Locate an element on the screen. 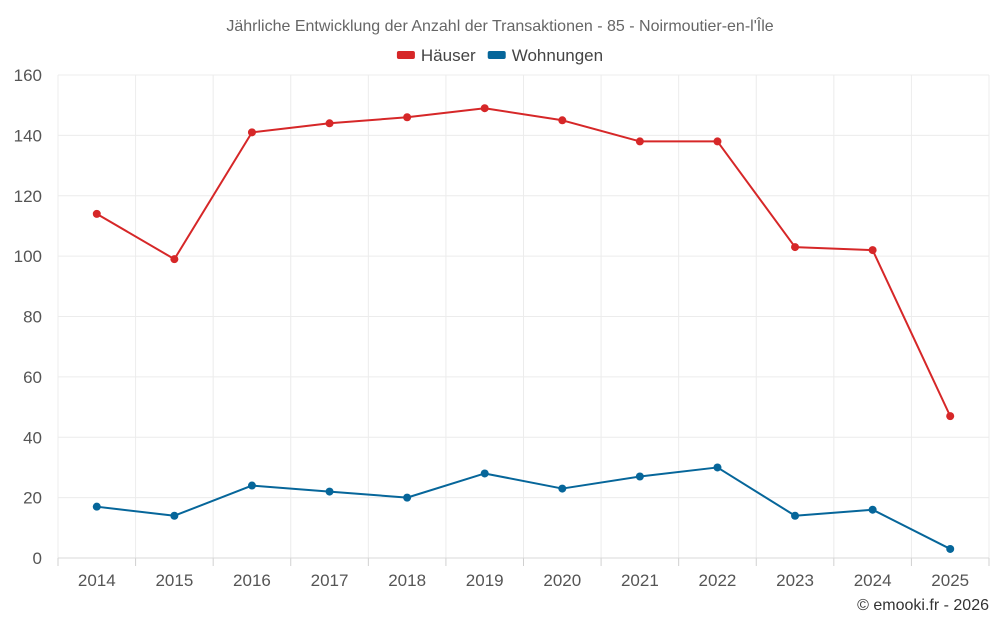  chart-credit: © emooki.fr - 2026 is located at coordinates (923, 605).